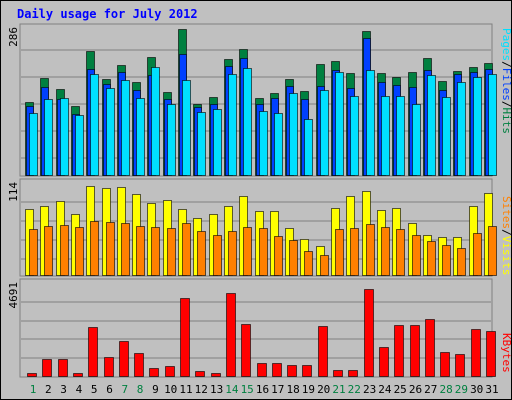 This screenshot has height=400, width=512. What do you see at coordinates (506, 353) in the screenshot?
I see `panel-bottom-legend: KBytes` at bounding box center [506, 353].